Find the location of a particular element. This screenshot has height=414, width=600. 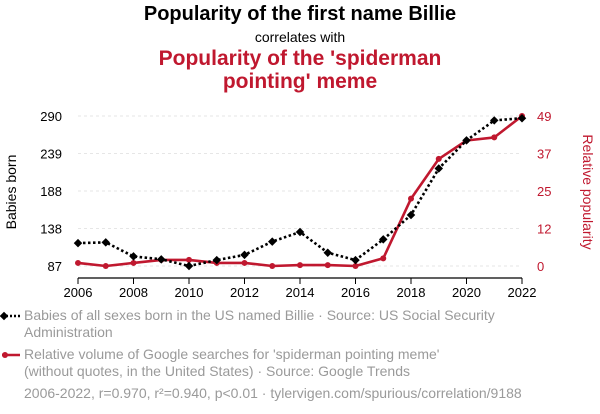

point-babies-2020 is located at coordinates (466, 140).